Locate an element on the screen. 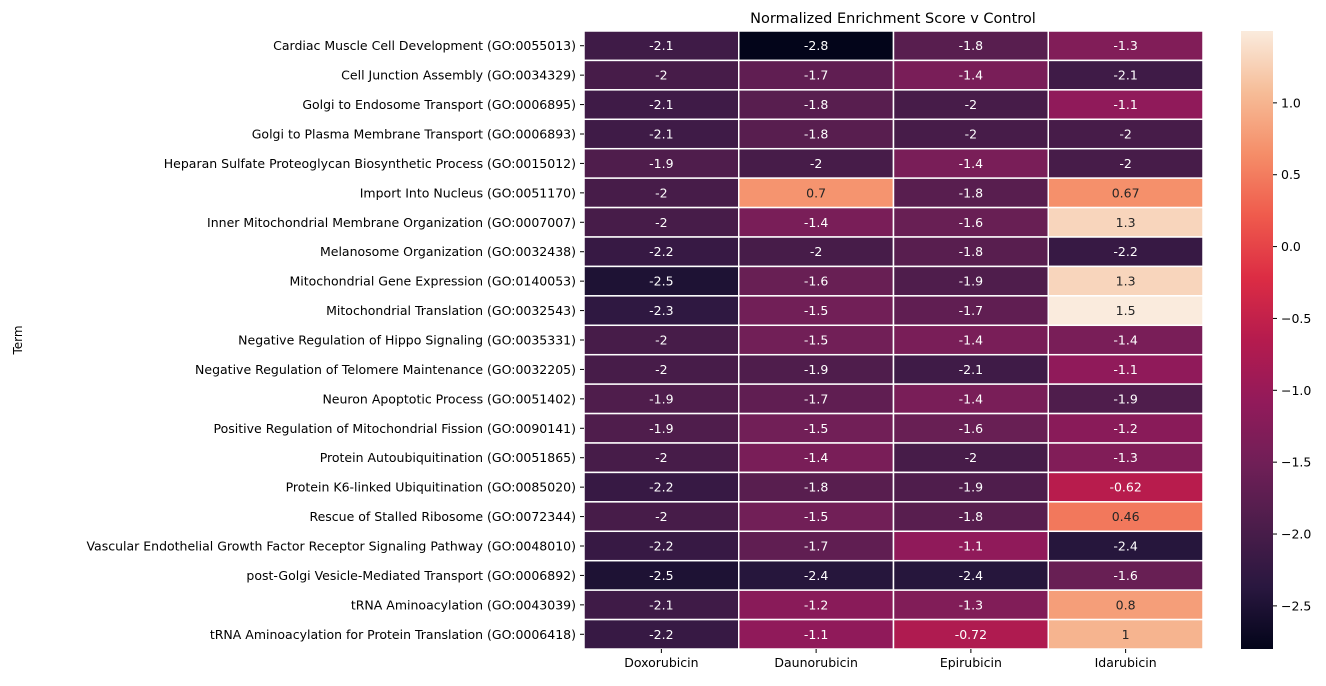 The image size is (1326, 686). cell-annotation: -1.5 is located at coordinates (816, 516).